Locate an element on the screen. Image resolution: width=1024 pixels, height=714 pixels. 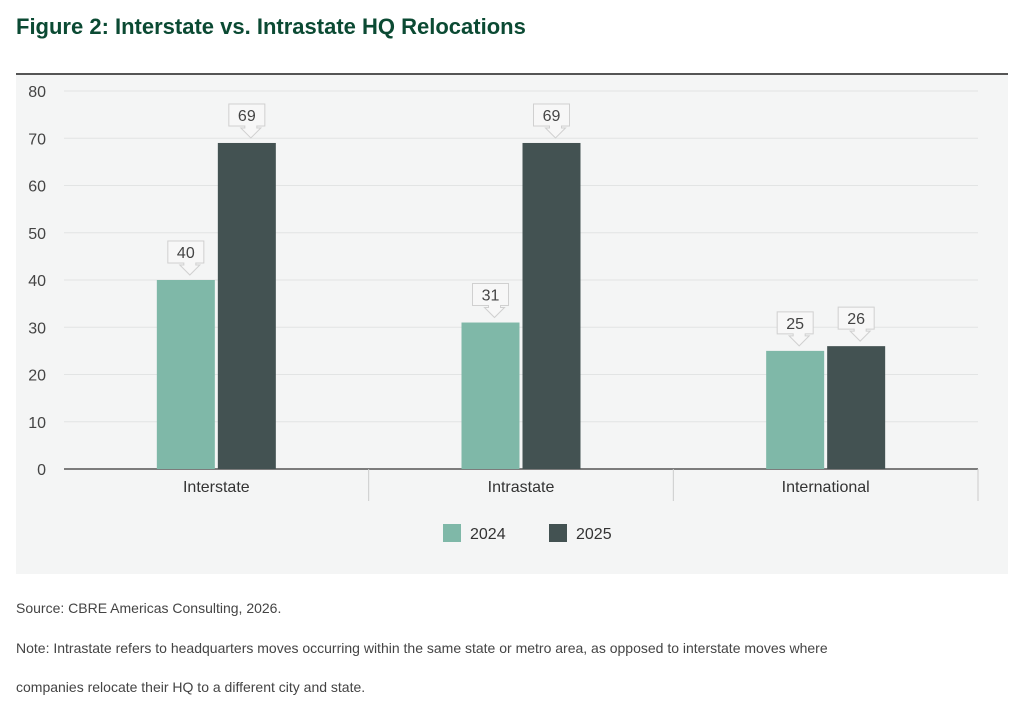
y-tick-label: 20 is located at coordinates (37, 376).